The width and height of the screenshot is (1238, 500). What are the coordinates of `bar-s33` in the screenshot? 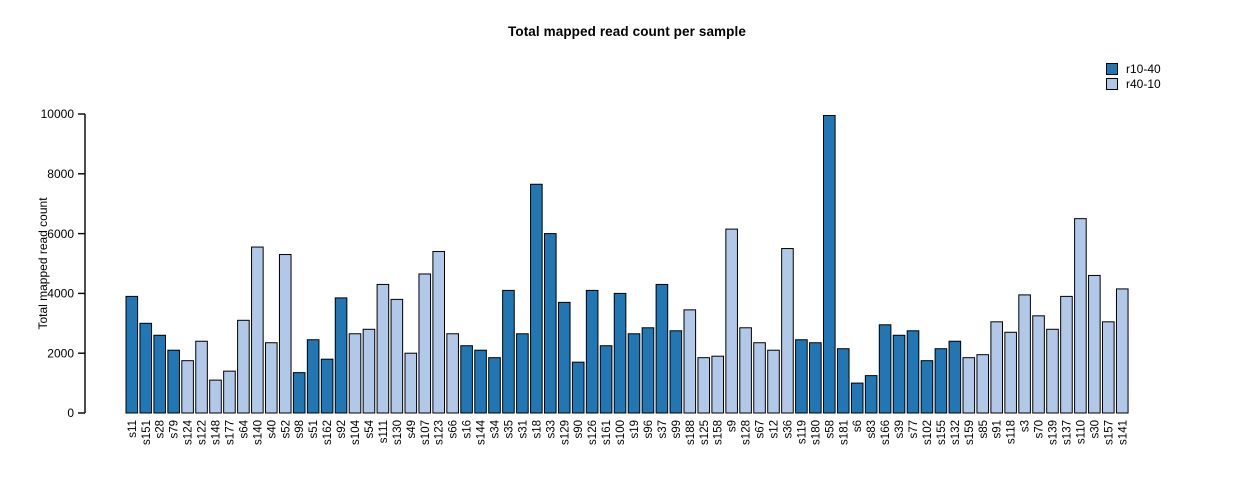 It's located at (550, 323).